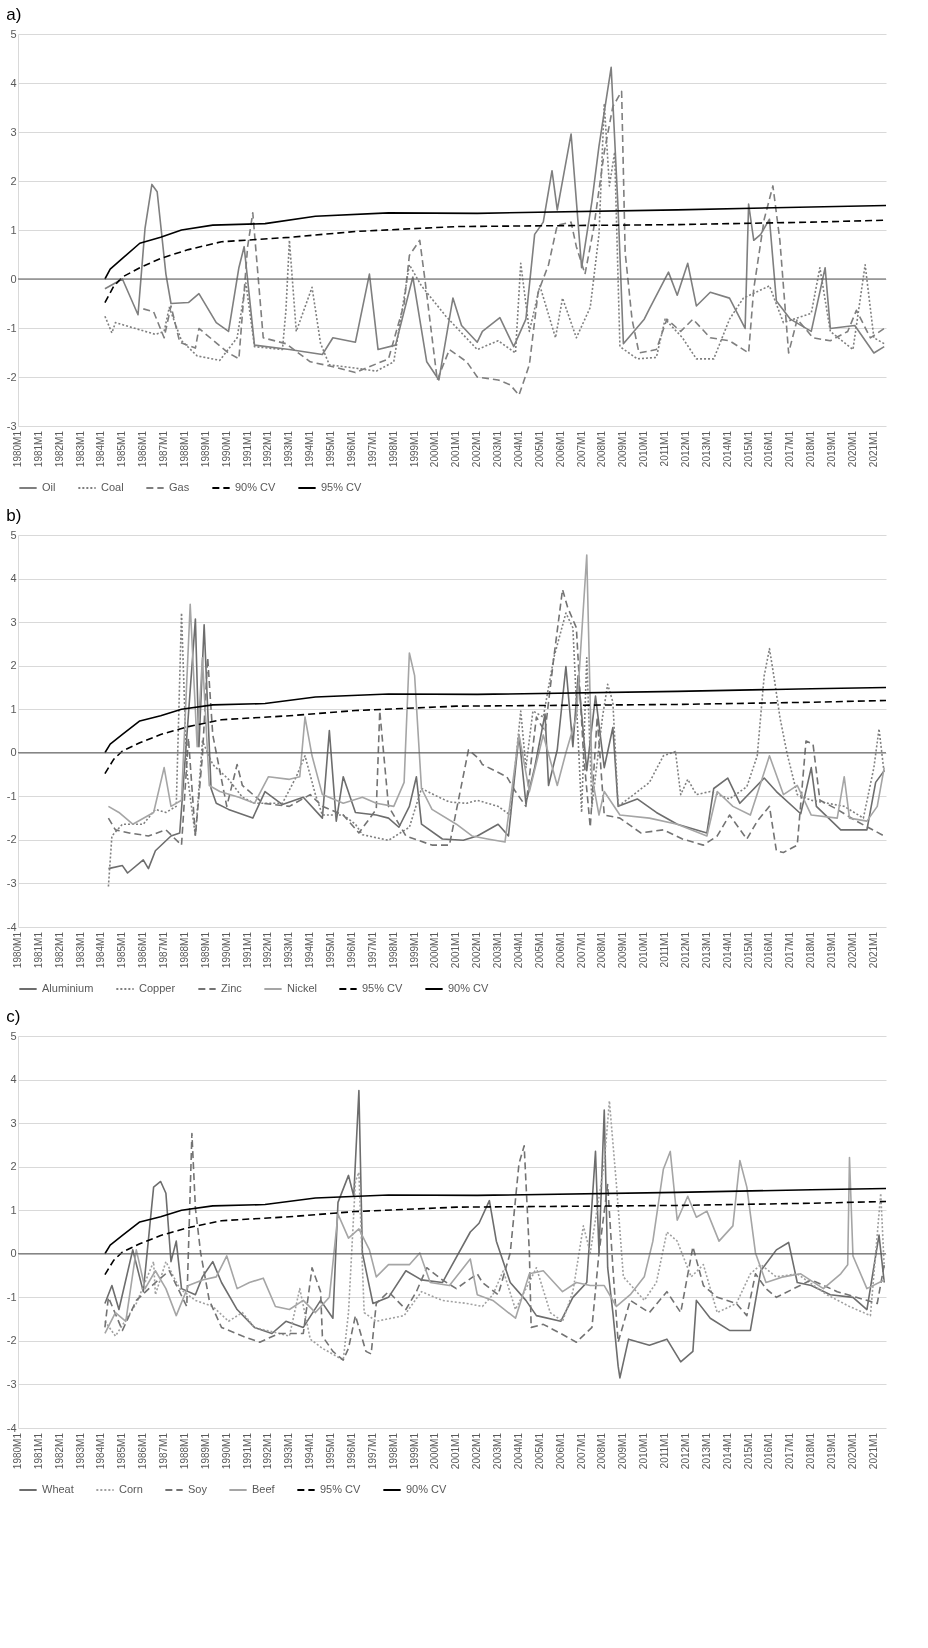 The image size is (928, 1648). Describe the element at coordinates (623, 1451) in the screenshot. I see `x-tick-label: 2009M1` at that location.